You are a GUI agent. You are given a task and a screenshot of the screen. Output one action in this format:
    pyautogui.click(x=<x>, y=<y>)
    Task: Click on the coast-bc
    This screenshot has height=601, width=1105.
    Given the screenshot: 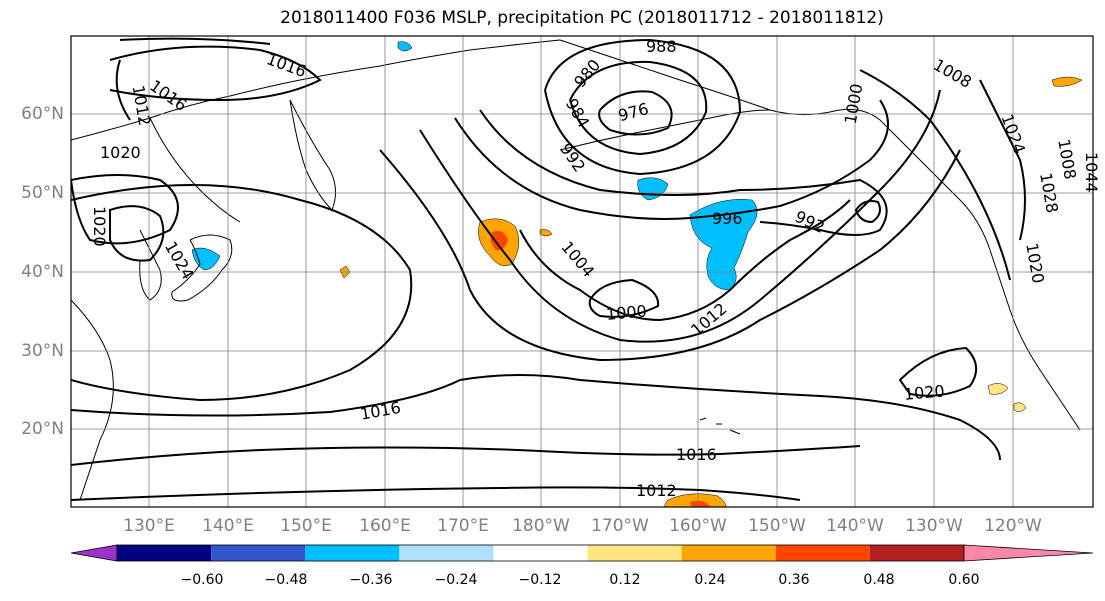 What is the action you would take?
    pyautogui.click(x=1000, y=295)
    